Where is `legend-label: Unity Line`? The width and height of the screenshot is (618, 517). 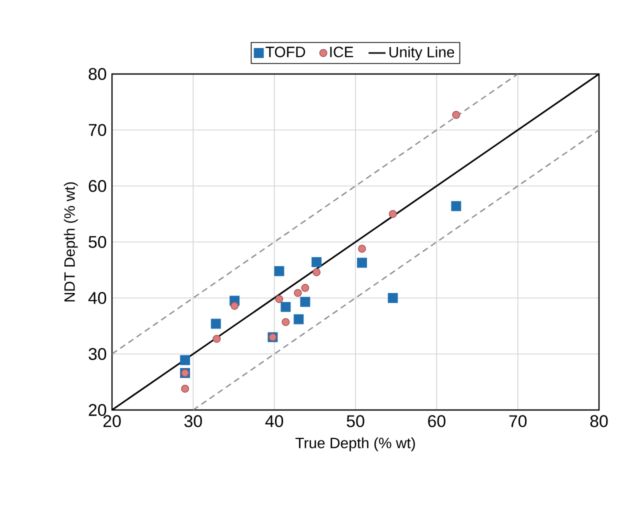
legend-label: Unity Line is located at coordinates (422, 53).